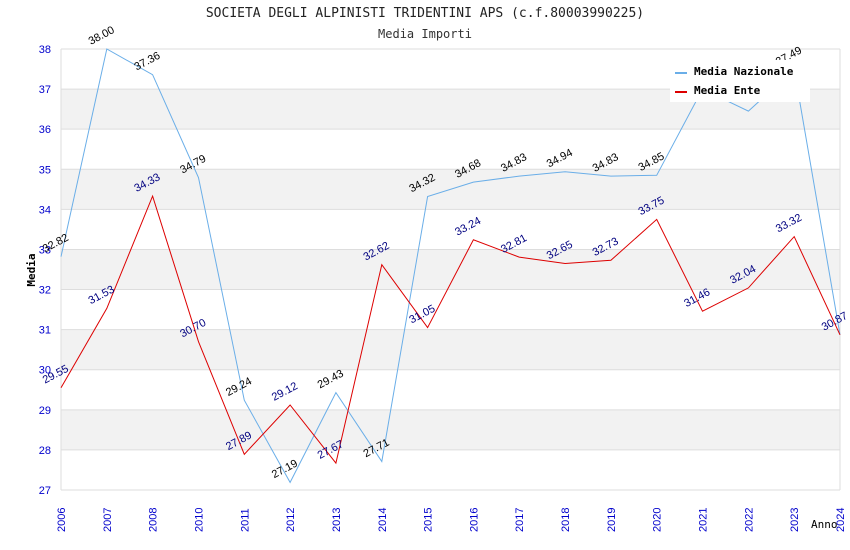 The width and height of the screenshot is (850, 550). I want to click on x-tick-label: 2021, so click(704, 520).